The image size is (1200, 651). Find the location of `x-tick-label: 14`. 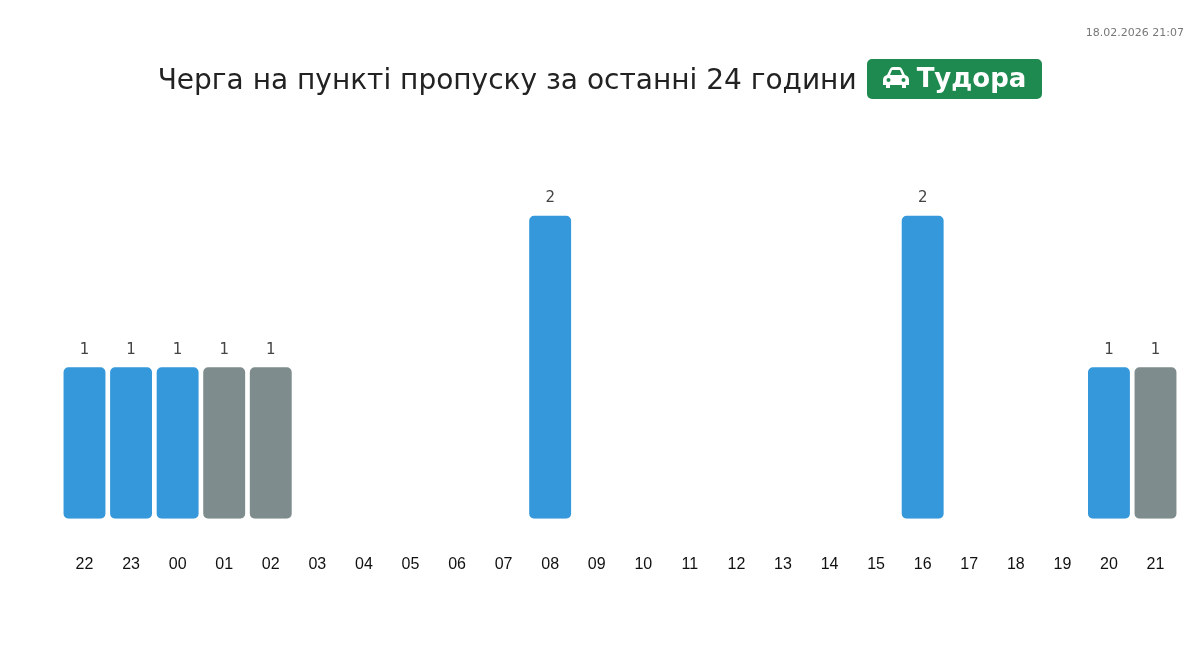

x-tick-label: 14 is located at coordinates (829, 563).